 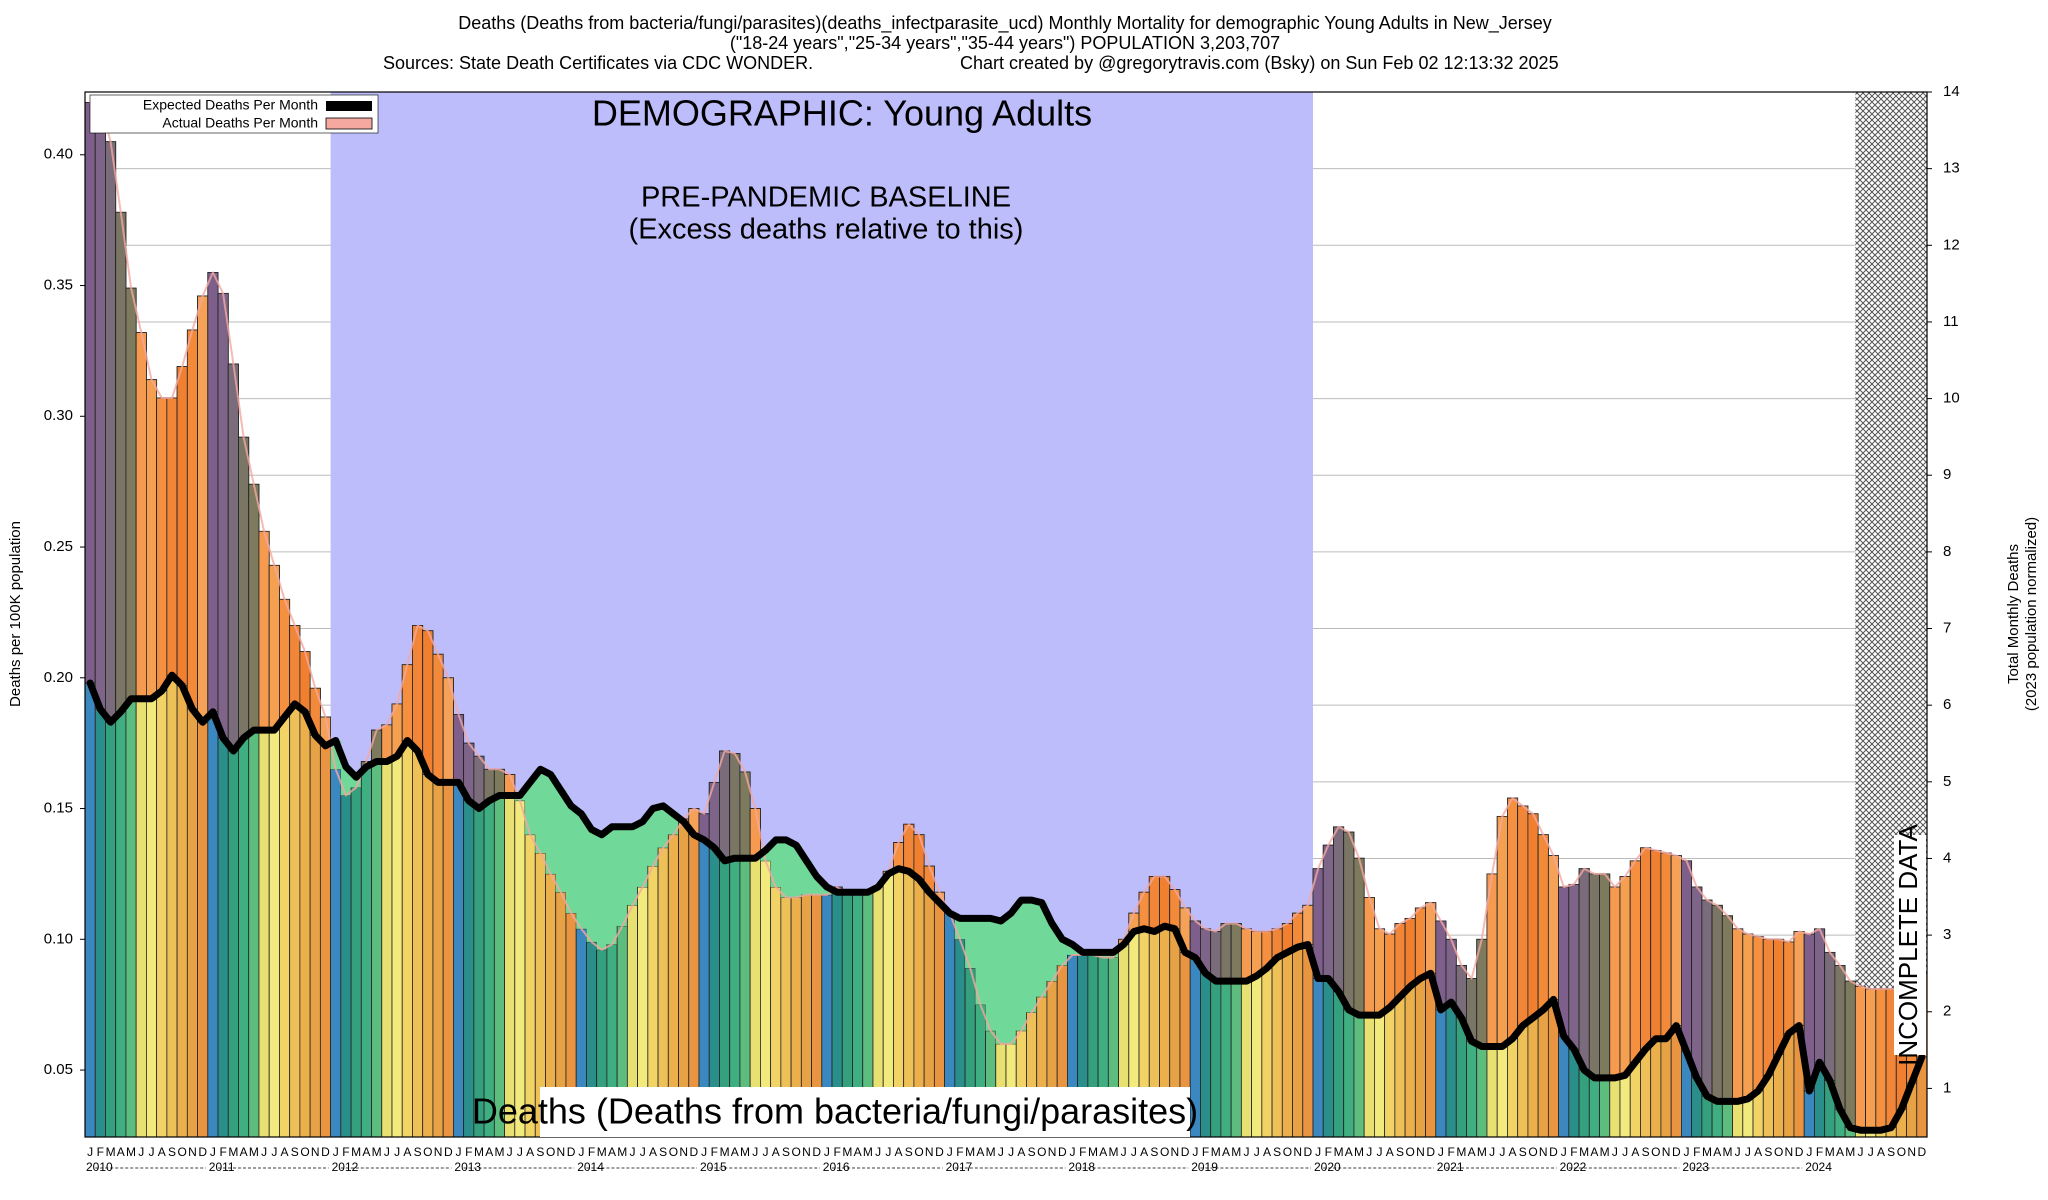 I want to click on x-year-label: 2012, so click(x=345, y=1167).